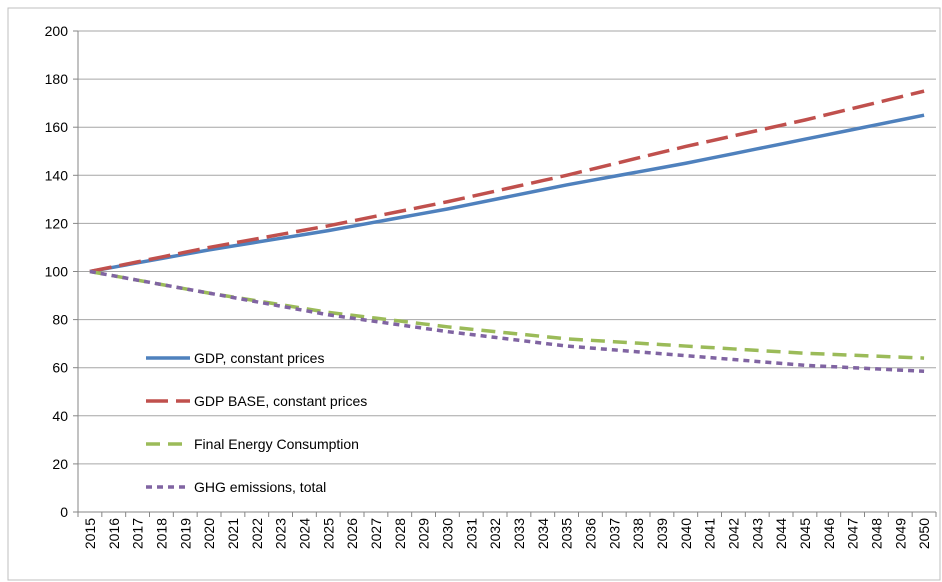  What do you see at coordinates (60, 464) in the screenshot?
I see `y-tick-label: 20` at bounding box center [60, 464].